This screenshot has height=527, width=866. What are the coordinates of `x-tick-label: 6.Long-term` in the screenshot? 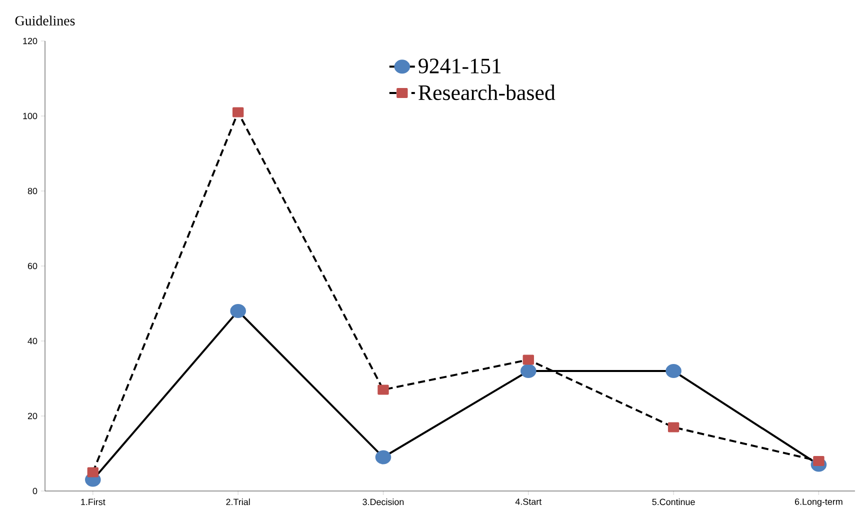 It's located at (818, 502).